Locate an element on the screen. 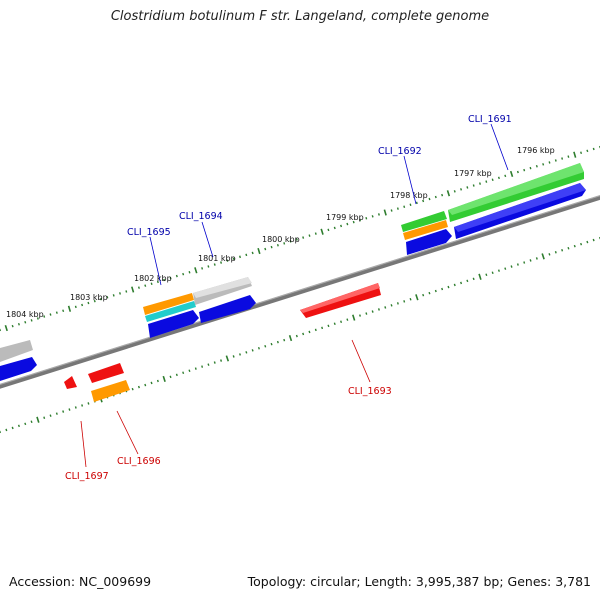 This screenshot has height=600, width=600. gene-block-cyan is located at coordinates (170, 311).